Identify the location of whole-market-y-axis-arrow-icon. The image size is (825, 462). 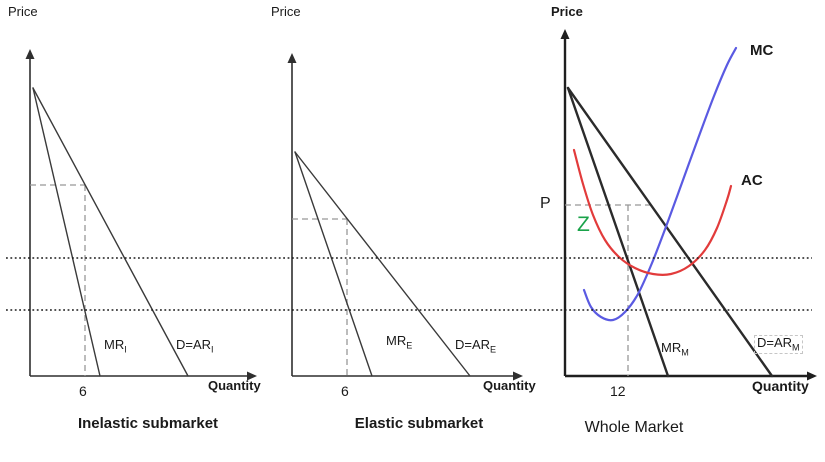
(565, 34).